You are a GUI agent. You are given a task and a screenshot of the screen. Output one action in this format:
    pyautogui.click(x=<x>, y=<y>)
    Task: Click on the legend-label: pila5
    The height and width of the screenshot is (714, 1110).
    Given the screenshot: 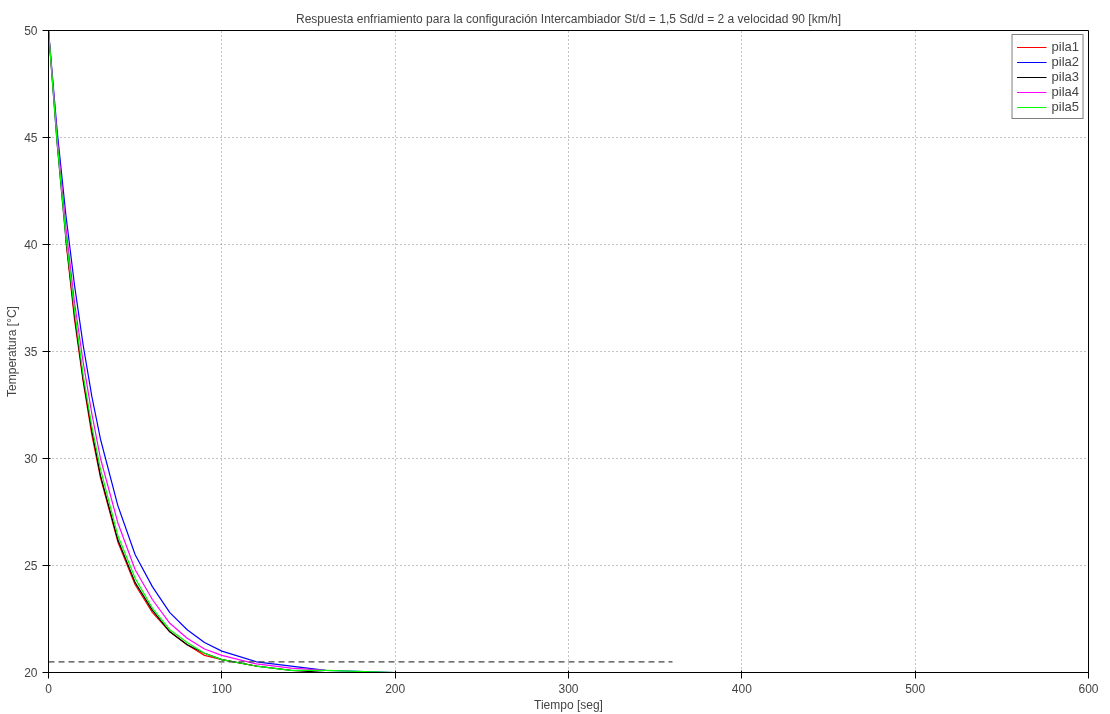 What is the action you would take?
    pyautogui.click(x=1065, y=106)
    